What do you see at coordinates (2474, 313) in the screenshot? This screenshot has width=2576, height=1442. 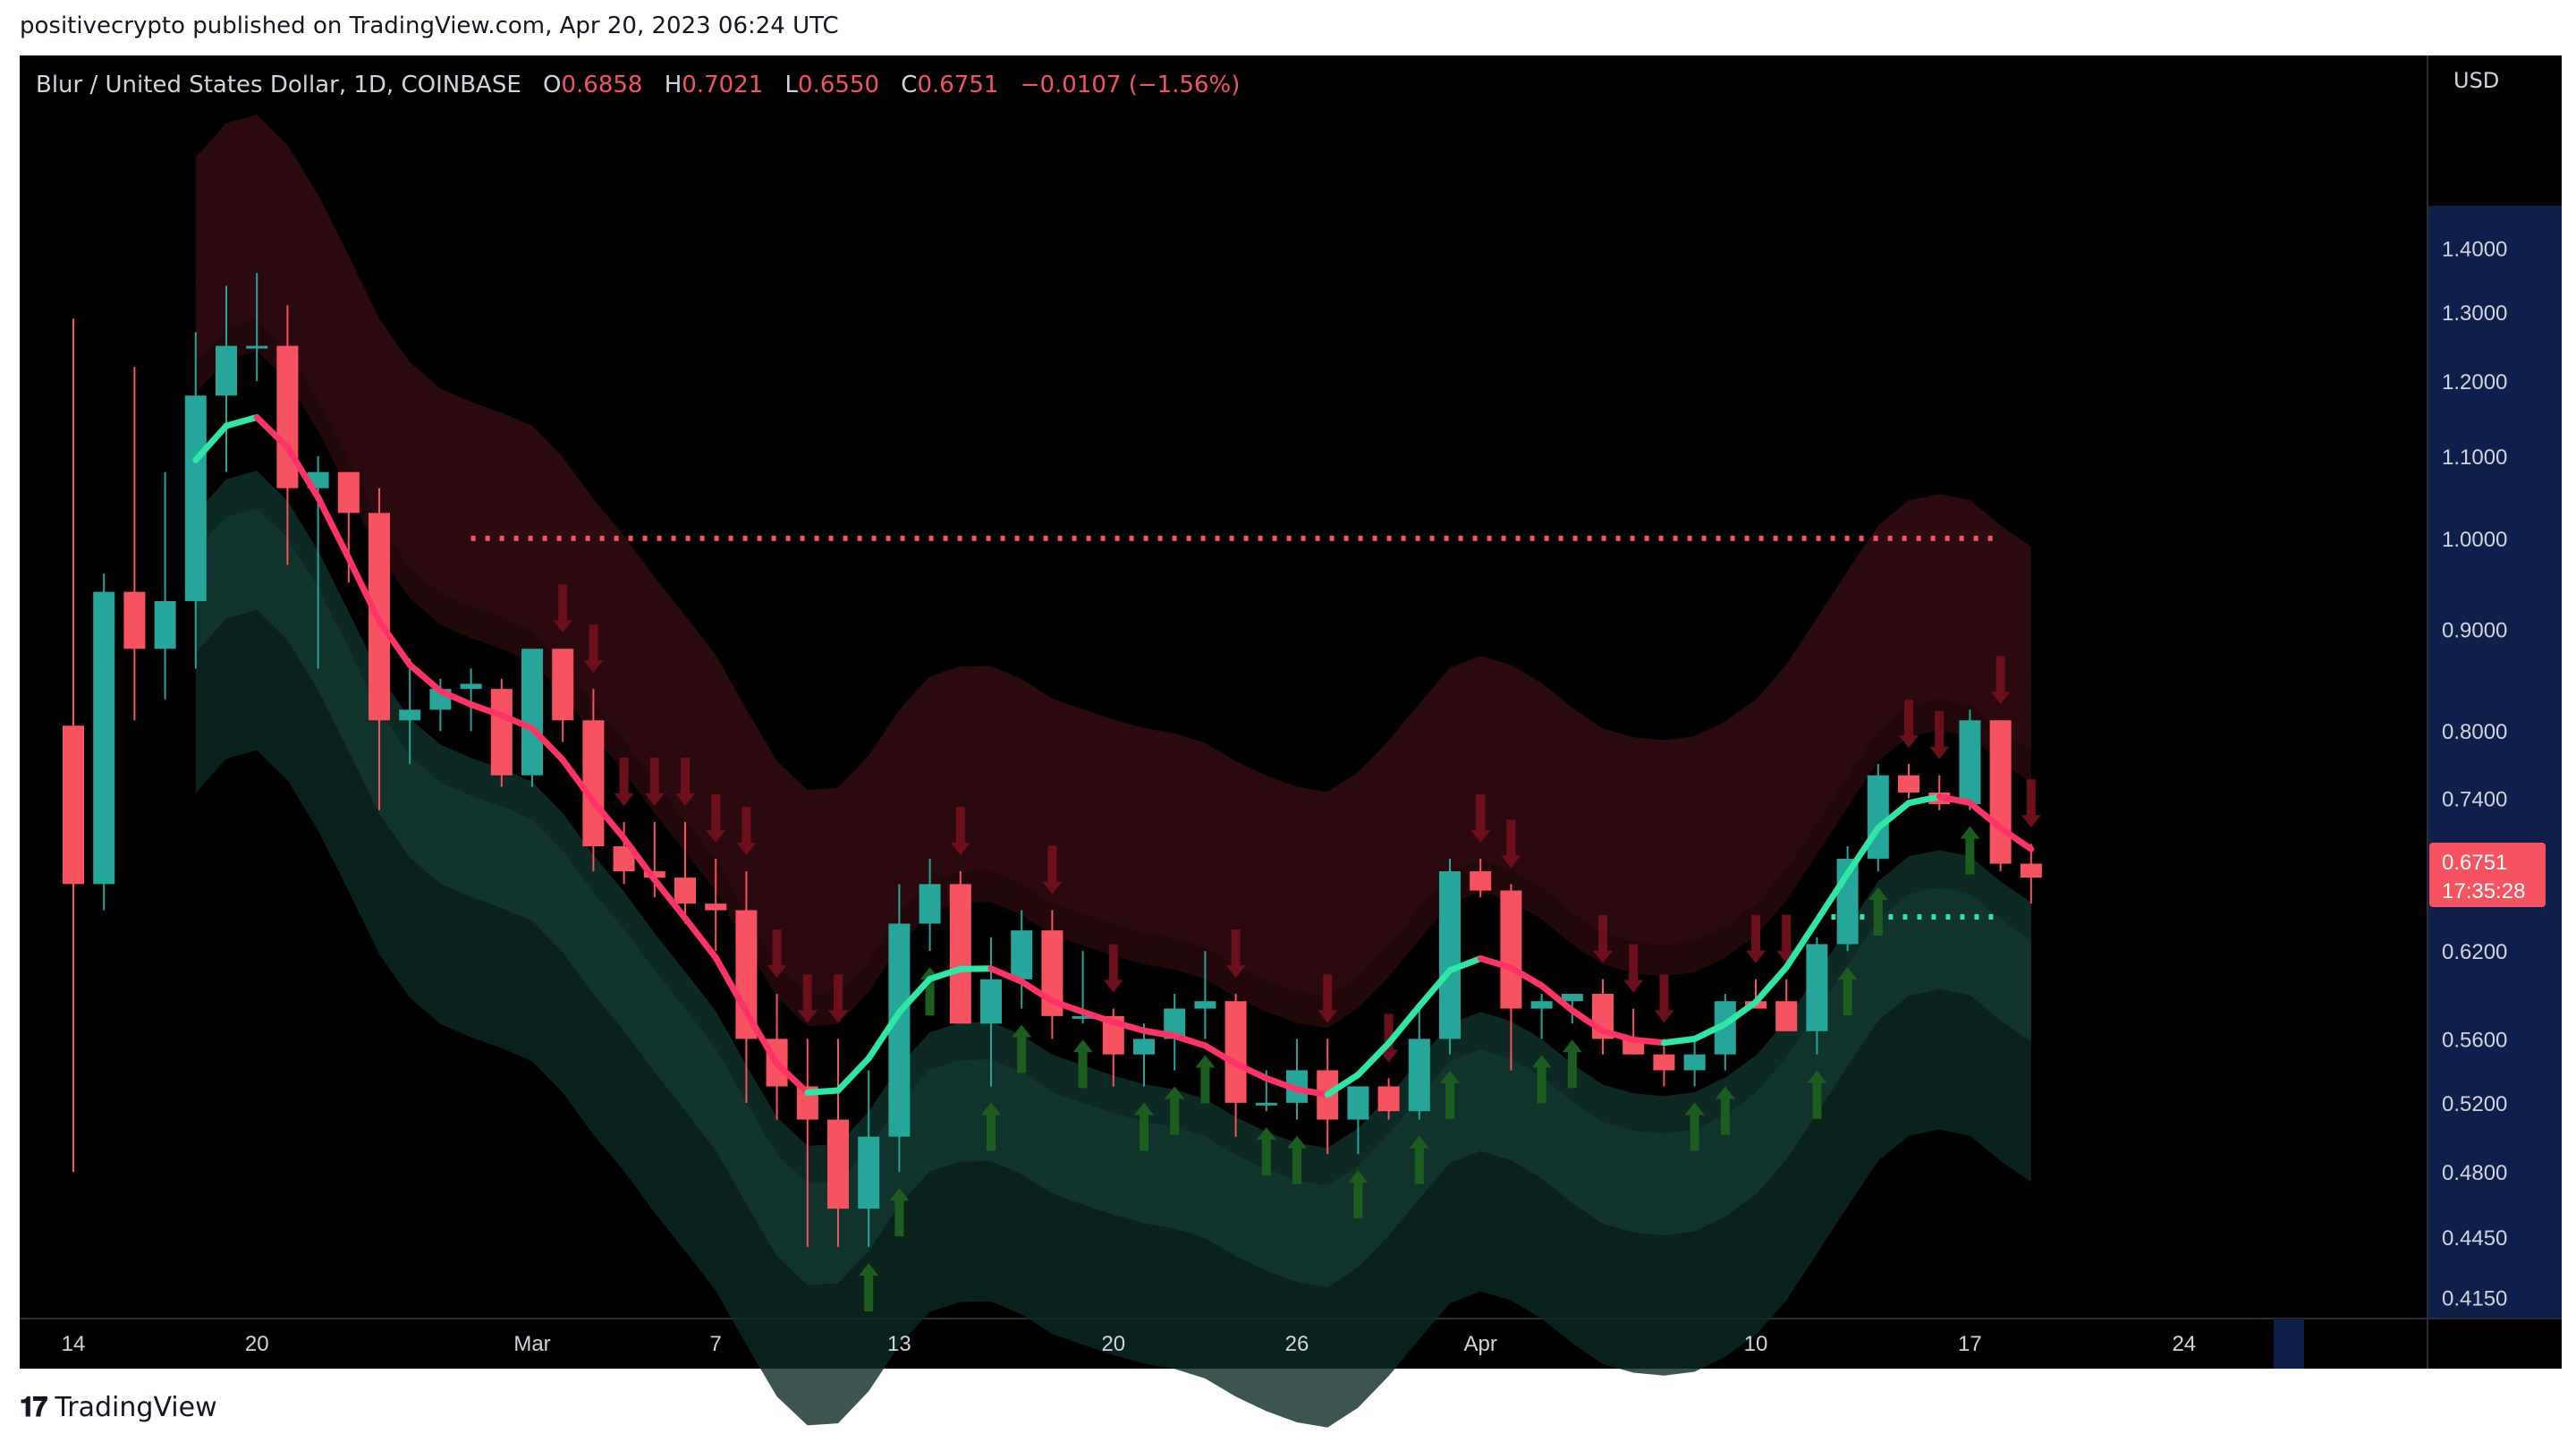 I see `price-tick-label: 1.3000` at bounding box center [2474, 313].